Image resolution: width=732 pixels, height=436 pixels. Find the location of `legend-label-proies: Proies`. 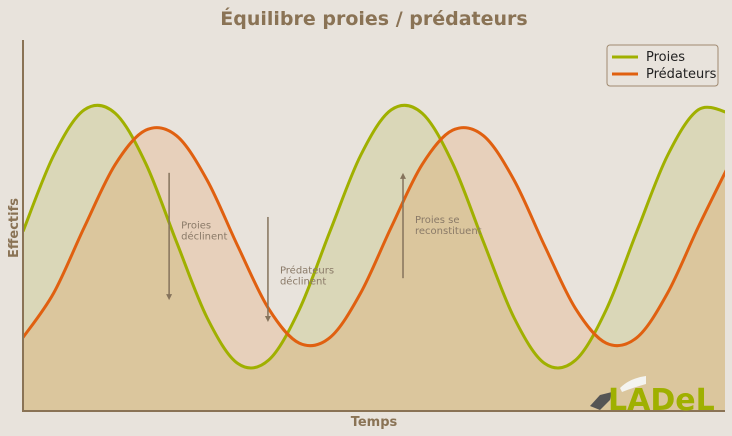

legend-label-proies: Proies is located at coordinates (665, 57).